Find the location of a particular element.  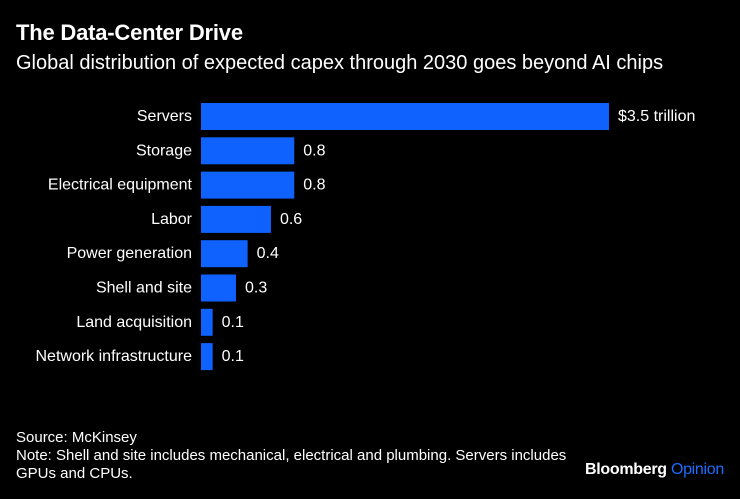

category-label: Network infrastructure is located at coordinates (114, 356).